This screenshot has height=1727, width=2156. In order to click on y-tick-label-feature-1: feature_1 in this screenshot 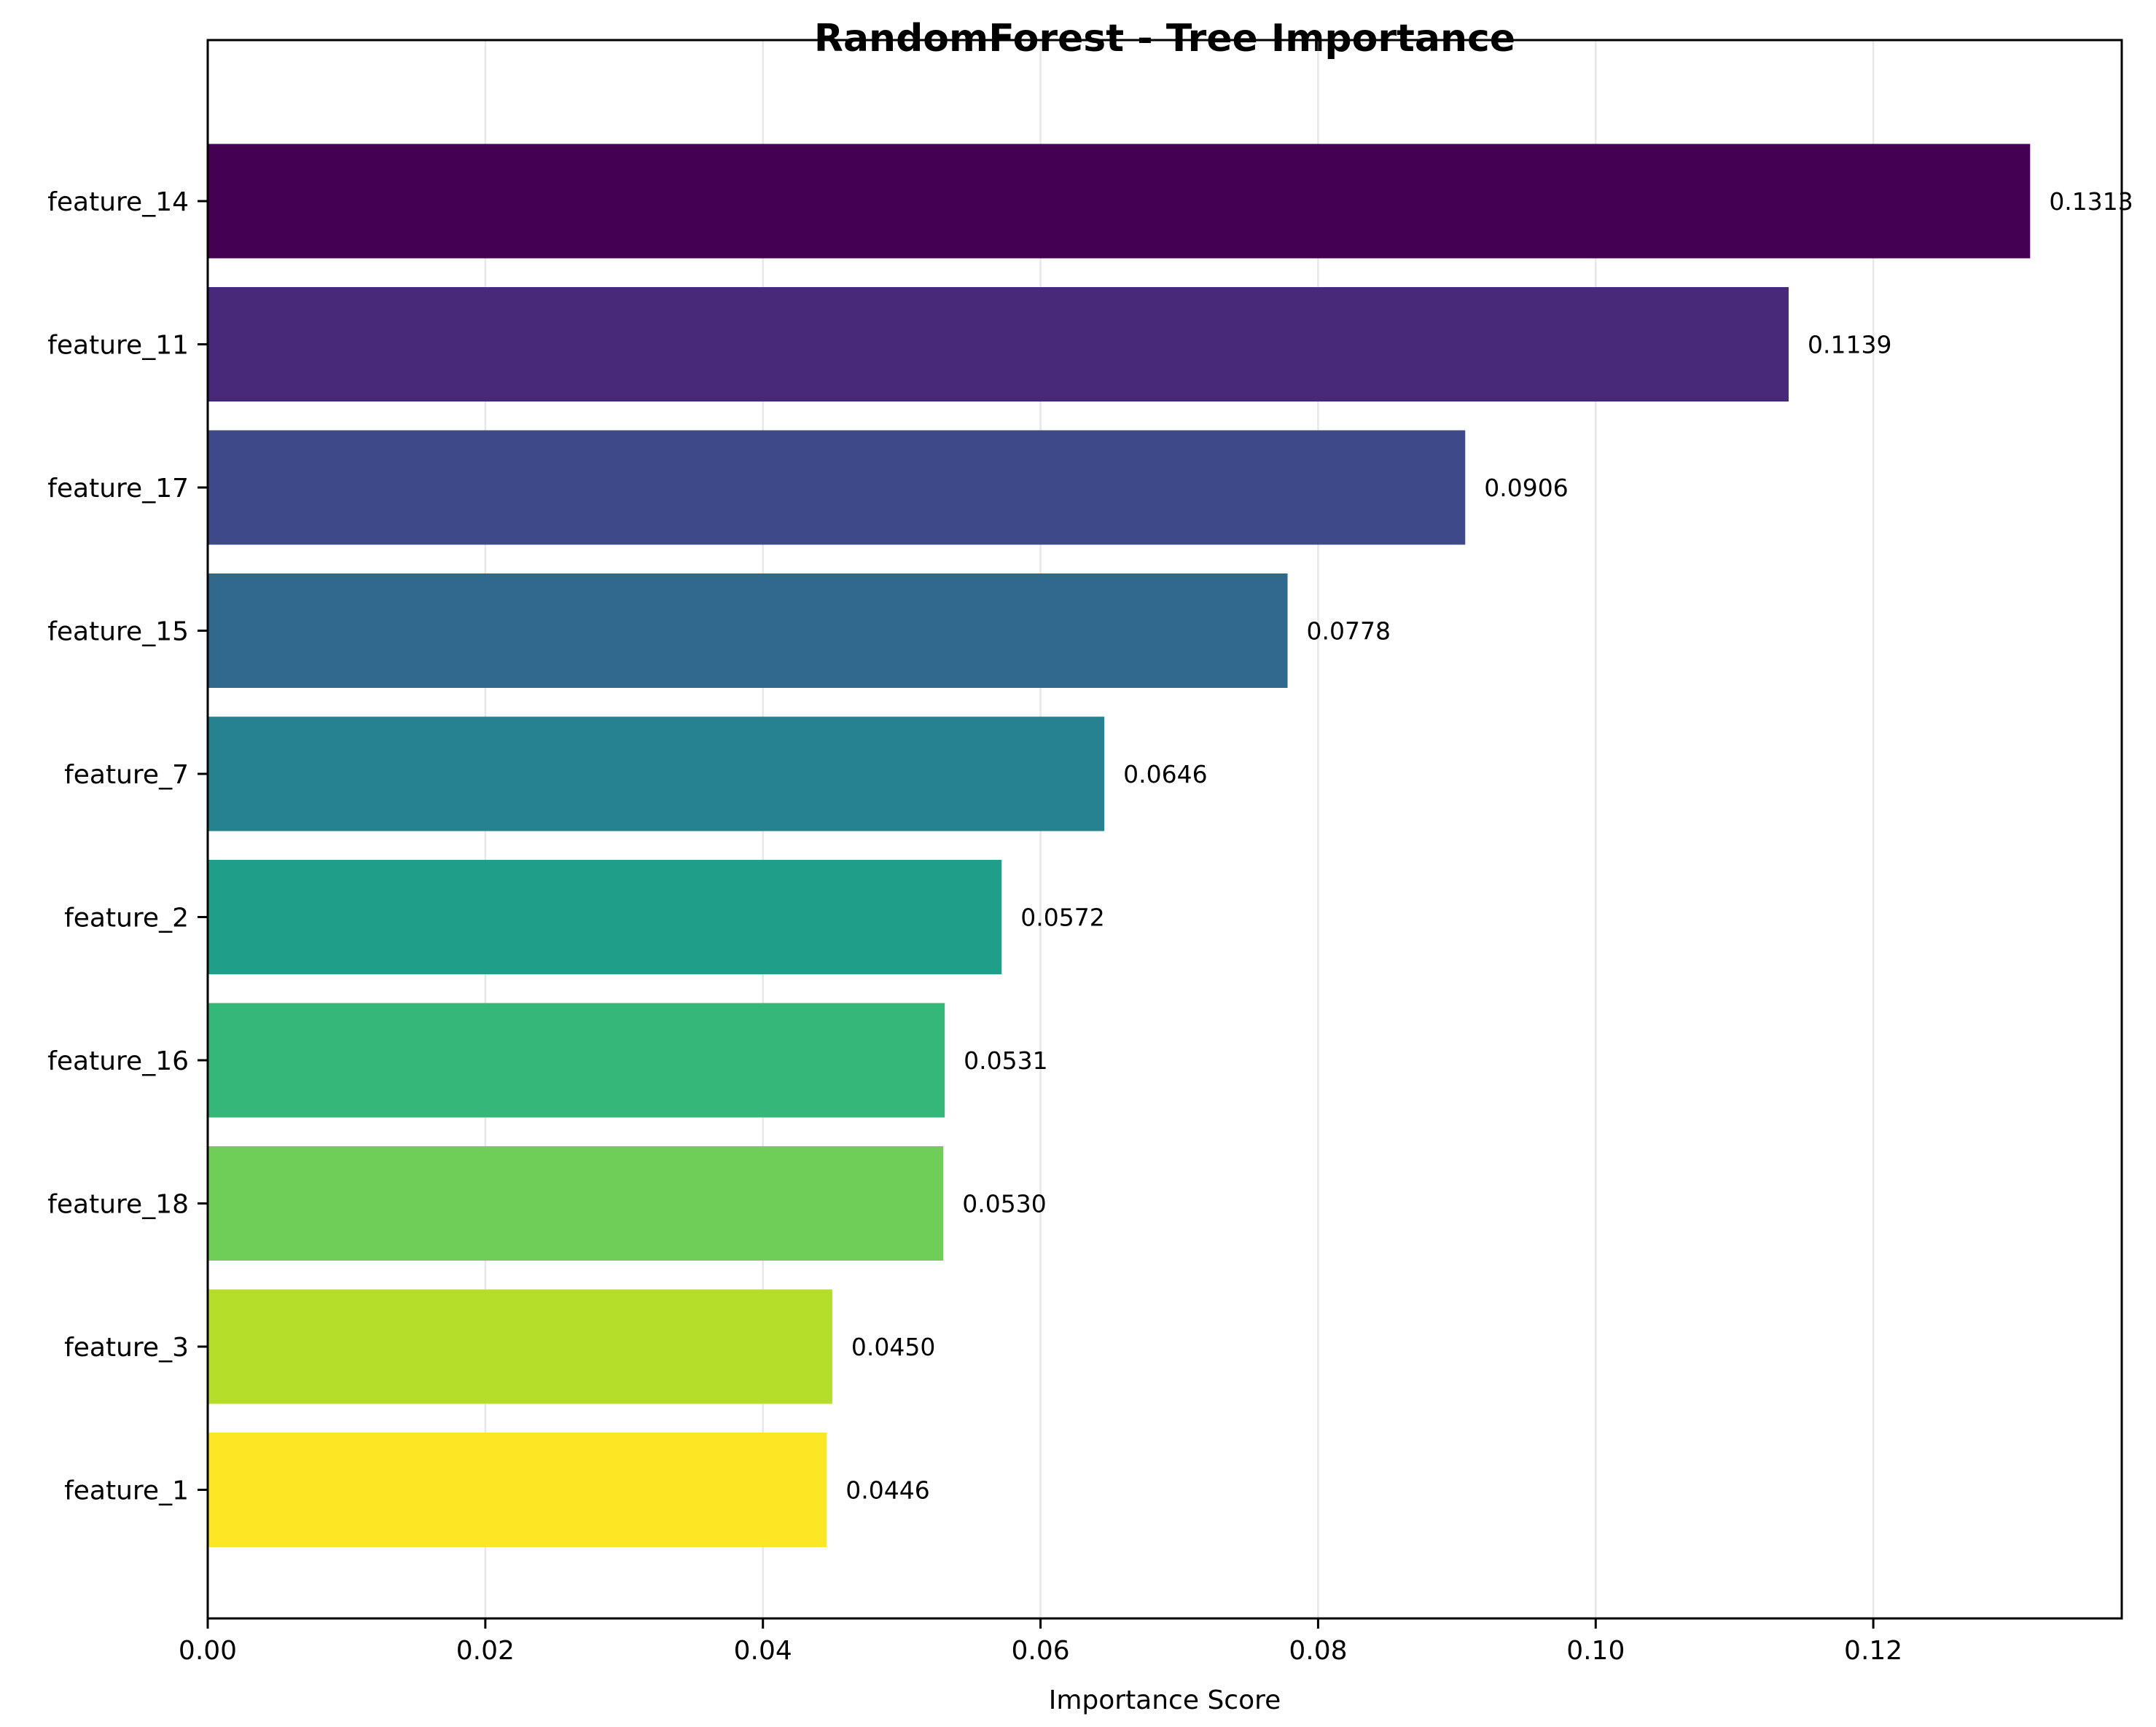, I will do `click(127, 1491)`.